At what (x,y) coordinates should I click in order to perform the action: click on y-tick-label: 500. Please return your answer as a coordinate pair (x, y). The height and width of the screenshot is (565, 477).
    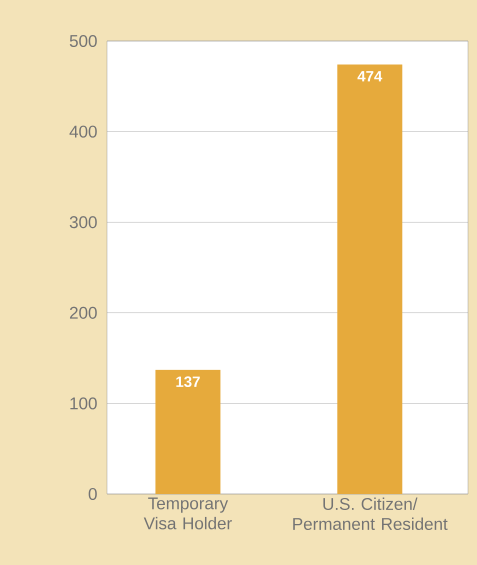
    Looking at the image, I should click on (83, 41).